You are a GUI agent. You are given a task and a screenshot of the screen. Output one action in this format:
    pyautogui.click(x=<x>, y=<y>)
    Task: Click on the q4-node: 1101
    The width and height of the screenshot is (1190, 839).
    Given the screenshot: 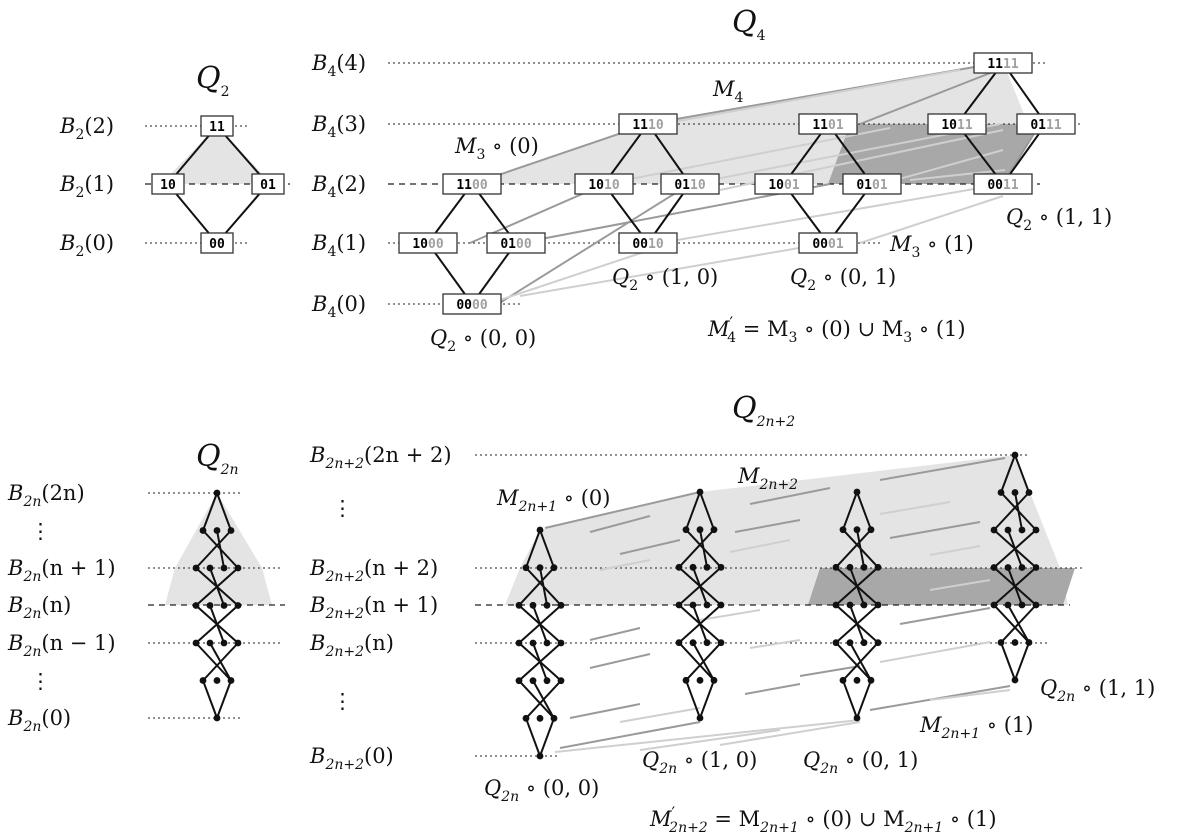 What is the action you would take?
    pyautogui.click(x=828, y=124)
    